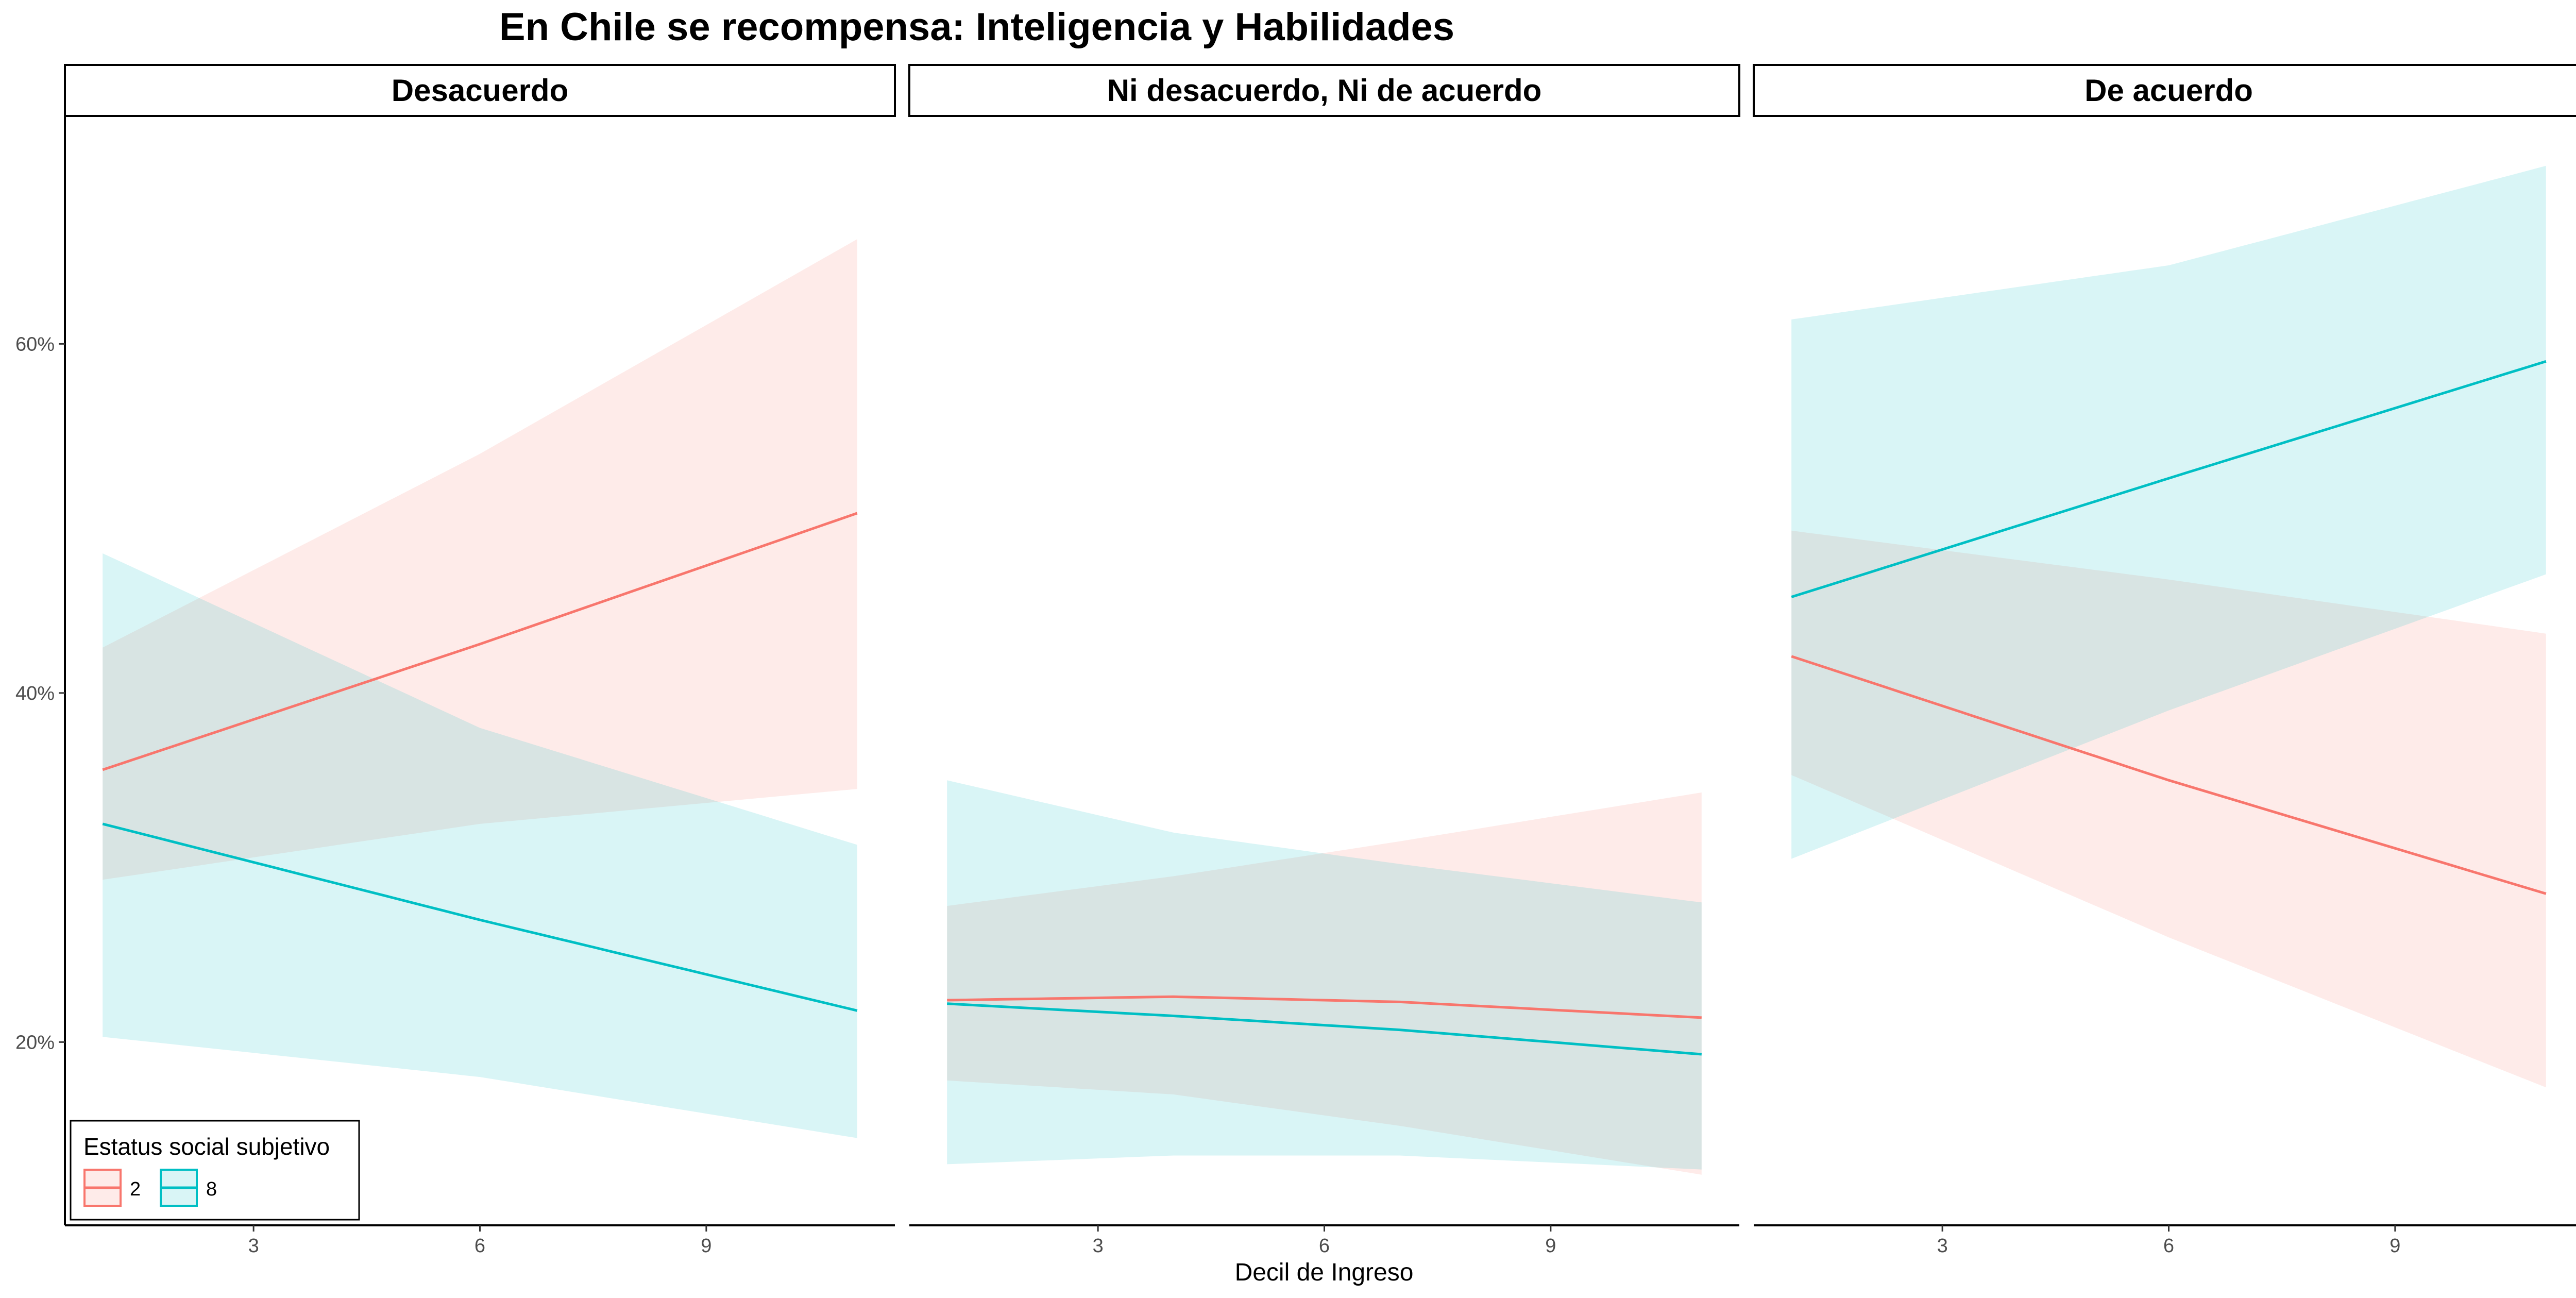 The height and width of the screenshot is (1298, 2576). I want to click on x-axis-title: Decil de Ingreso, so click(1324, 1272).